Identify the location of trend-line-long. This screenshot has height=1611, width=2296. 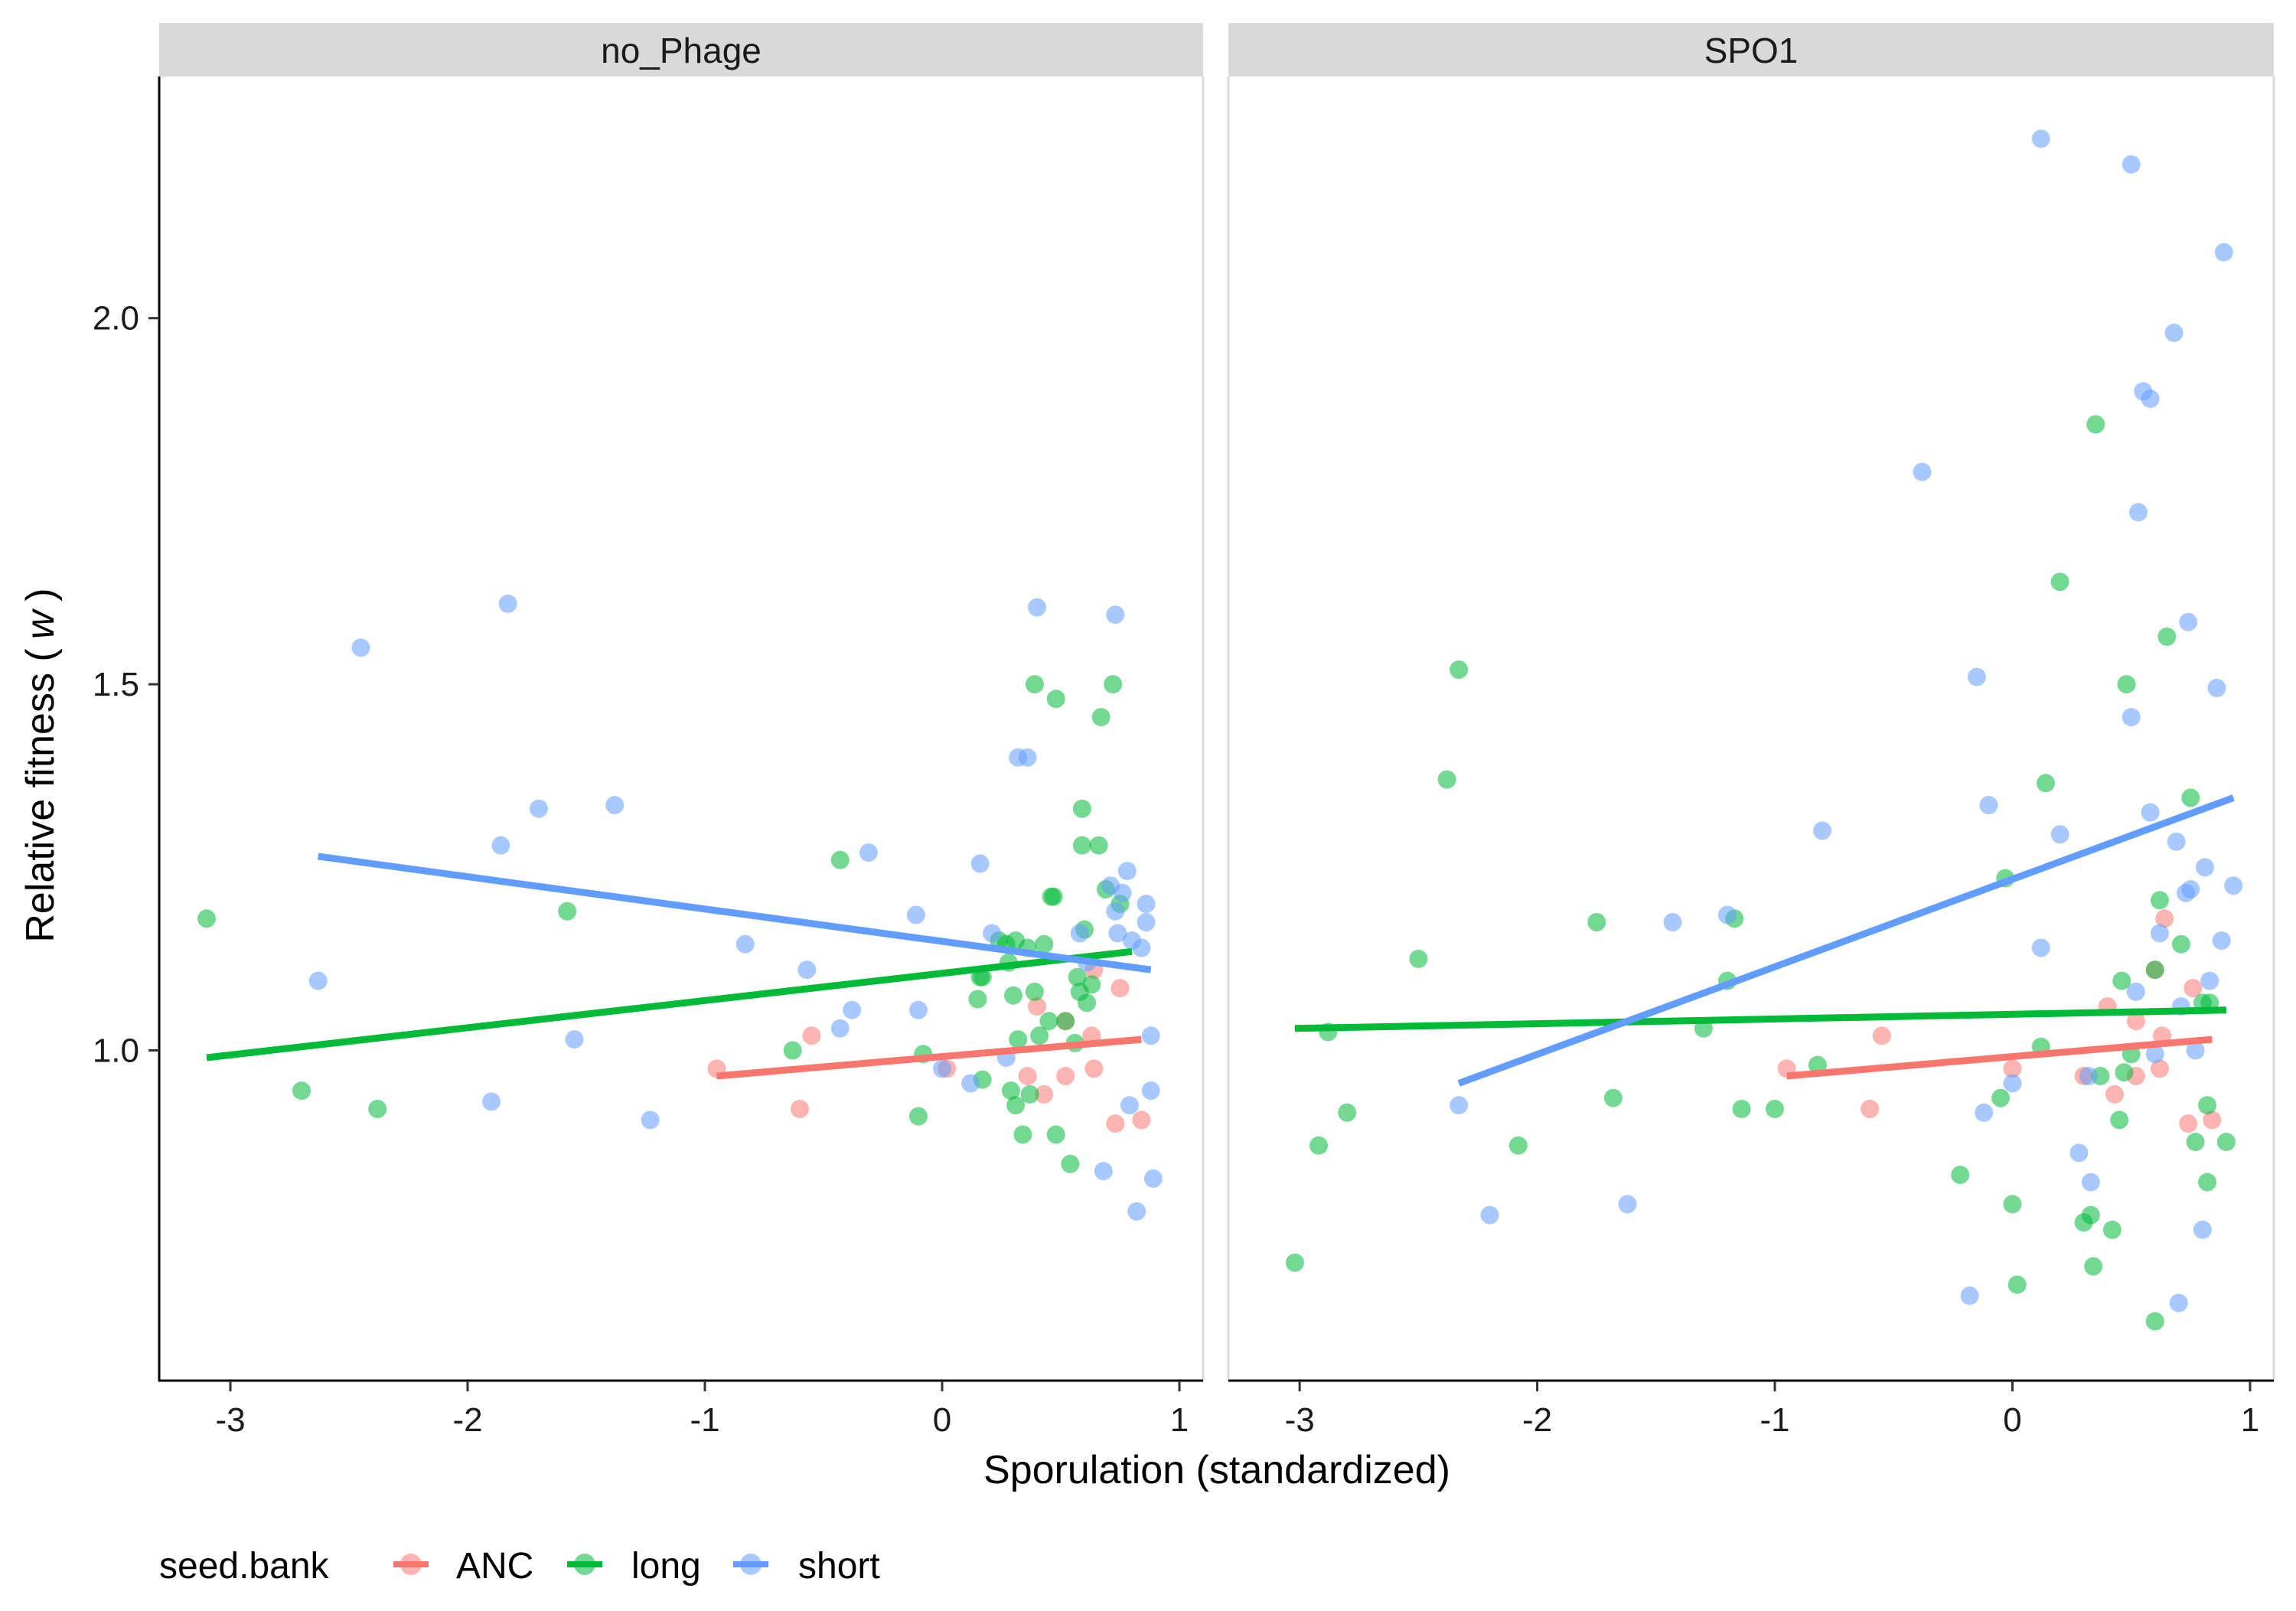
(669, 1004).